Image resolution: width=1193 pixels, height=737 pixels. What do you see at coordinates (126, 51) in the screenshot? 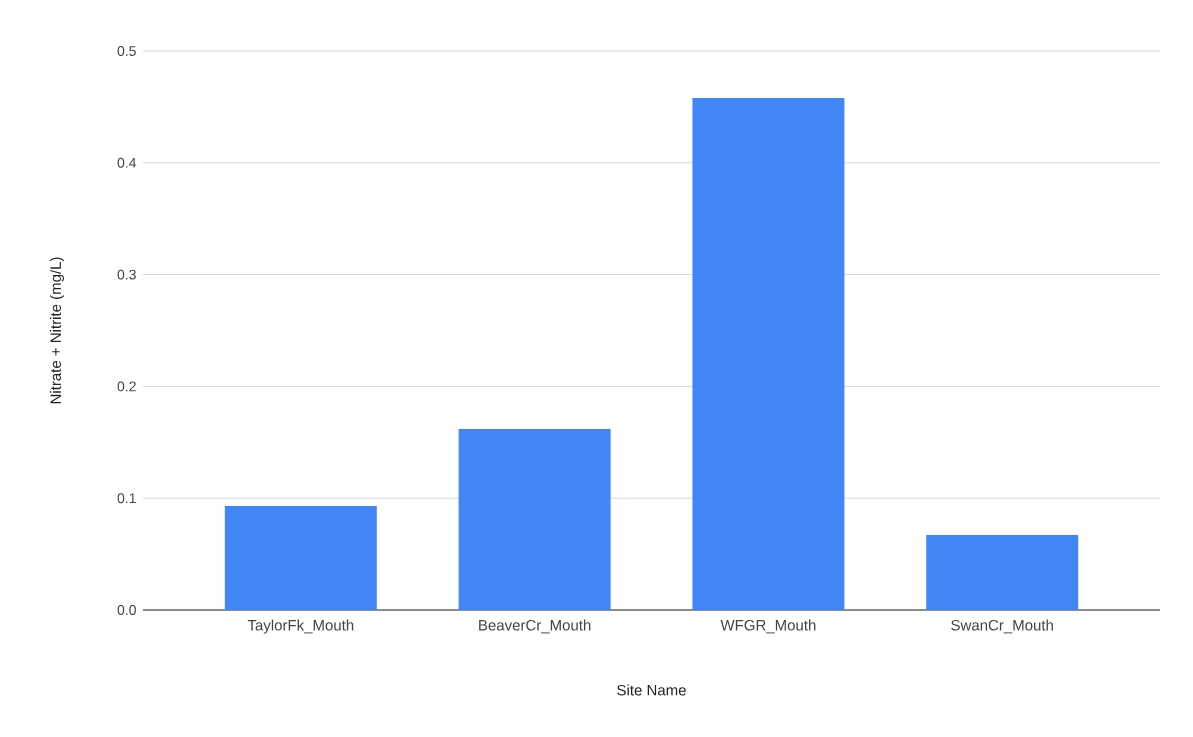
I see `y-tick-label: 0.5` at bounding box center [126, 51].